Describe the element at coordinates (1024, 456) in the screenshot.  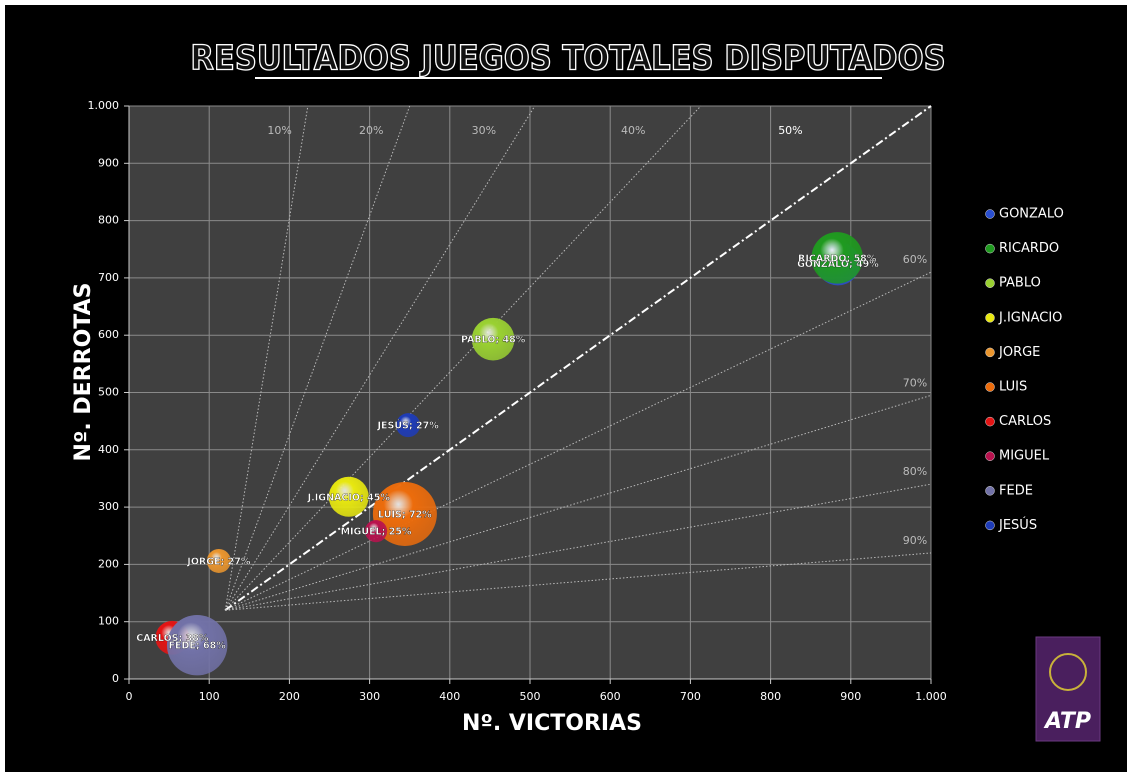
I see `legend-label: MIGUEL` at that location.